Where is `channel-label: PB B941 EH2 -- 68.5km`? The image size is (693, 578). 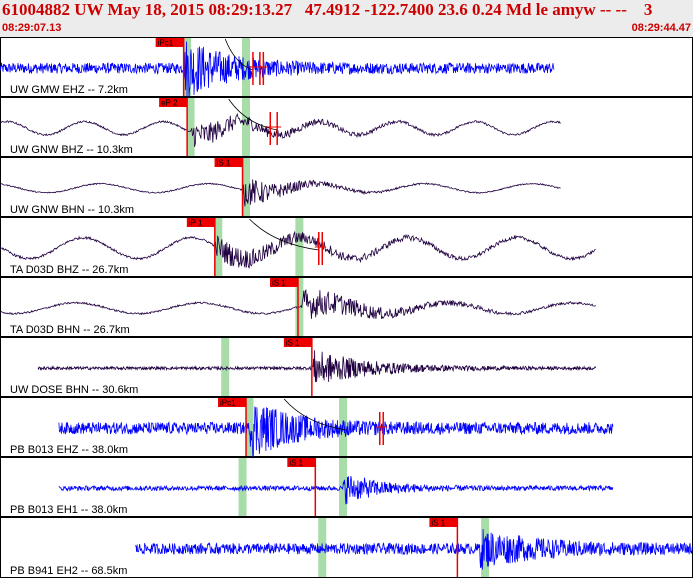 channel-label: PB B941 EH2 -- 68.5km is located at coordinates (68, 571).